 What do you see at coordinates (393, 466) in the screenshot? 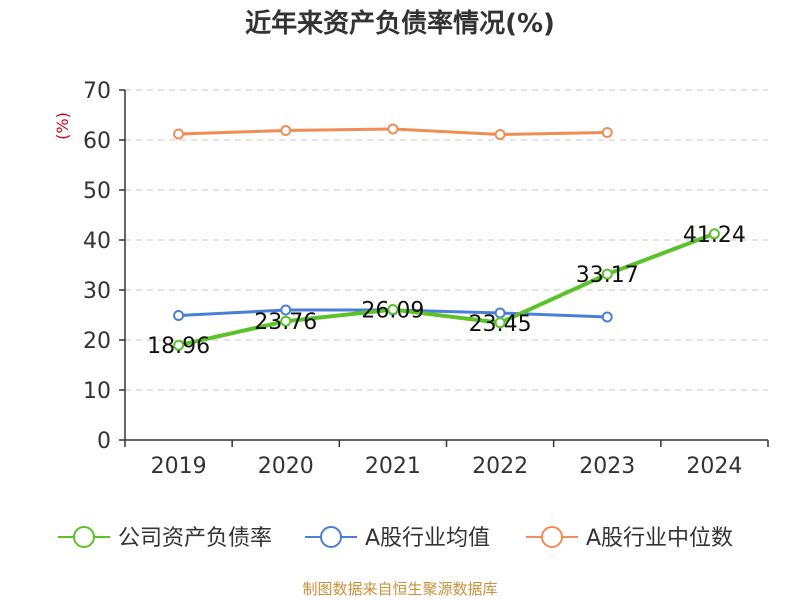
I see `x-tick-label: 2021` at bounding box center [393, 466].